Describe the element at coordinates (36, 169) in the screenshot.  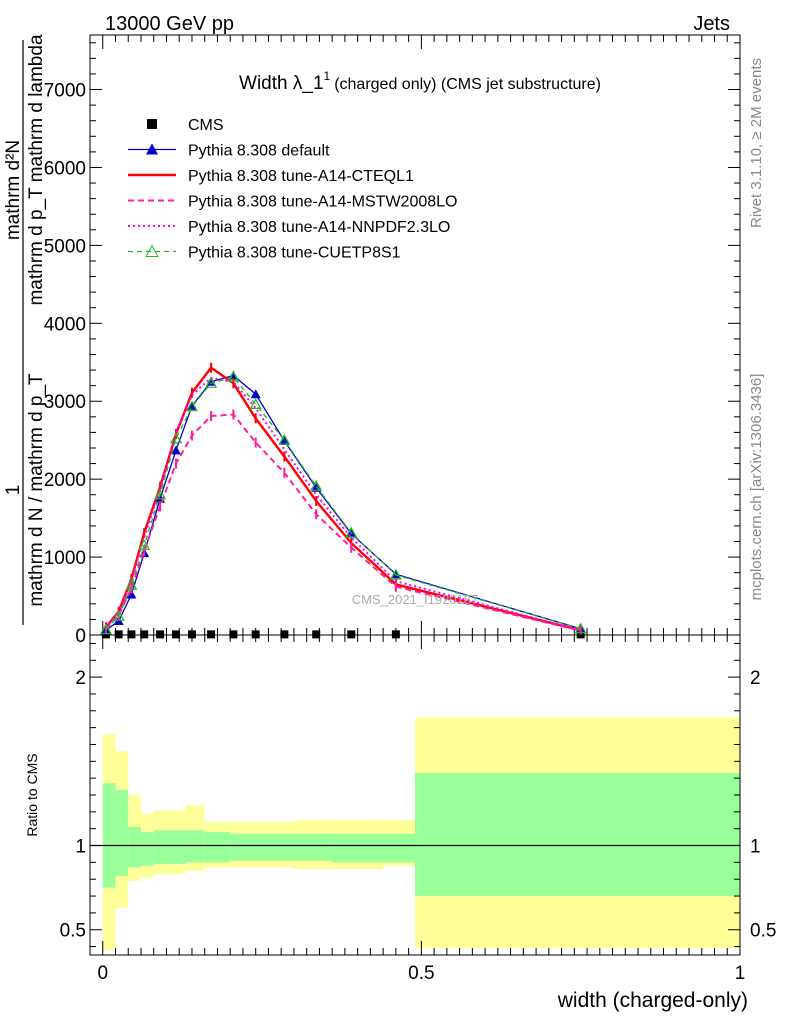
I see `y-label-frac-den: mathrm d p_T mathrm d lambda` at that location.